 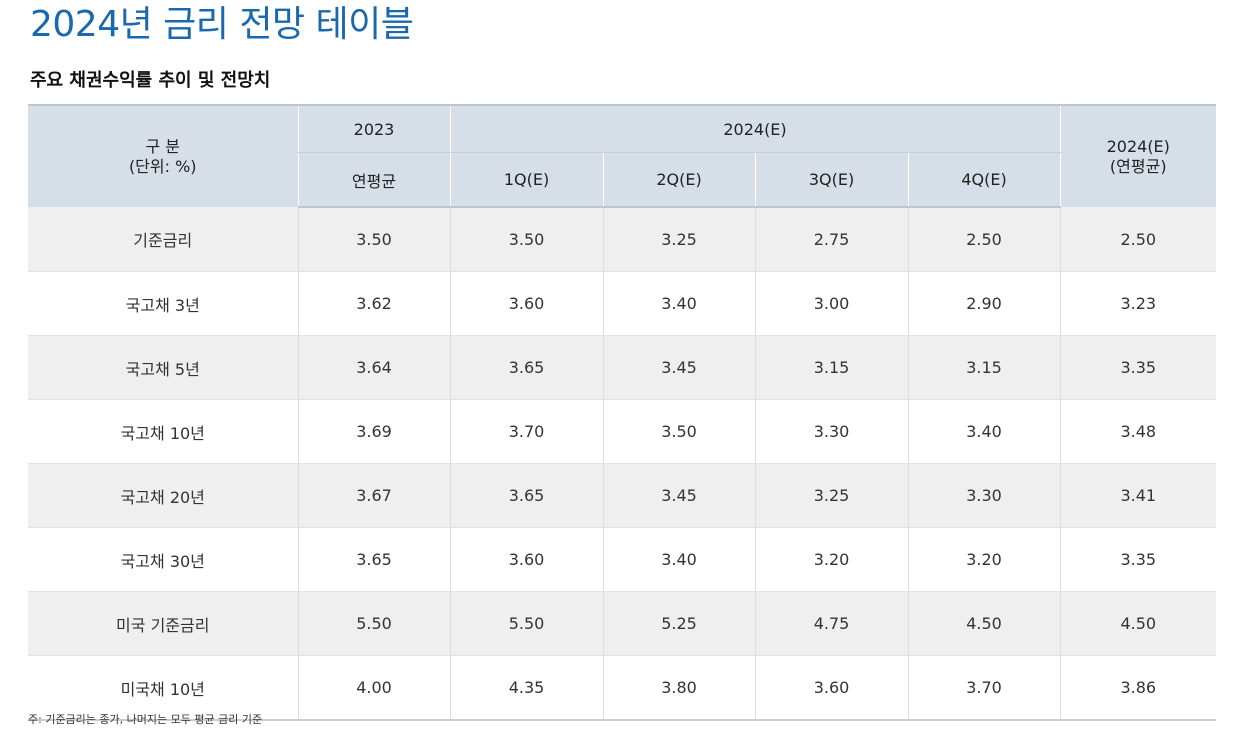 I want to click on table-subtitle: 주요 채권수익률 추이 및 전망치, so click(x=150, y=80).